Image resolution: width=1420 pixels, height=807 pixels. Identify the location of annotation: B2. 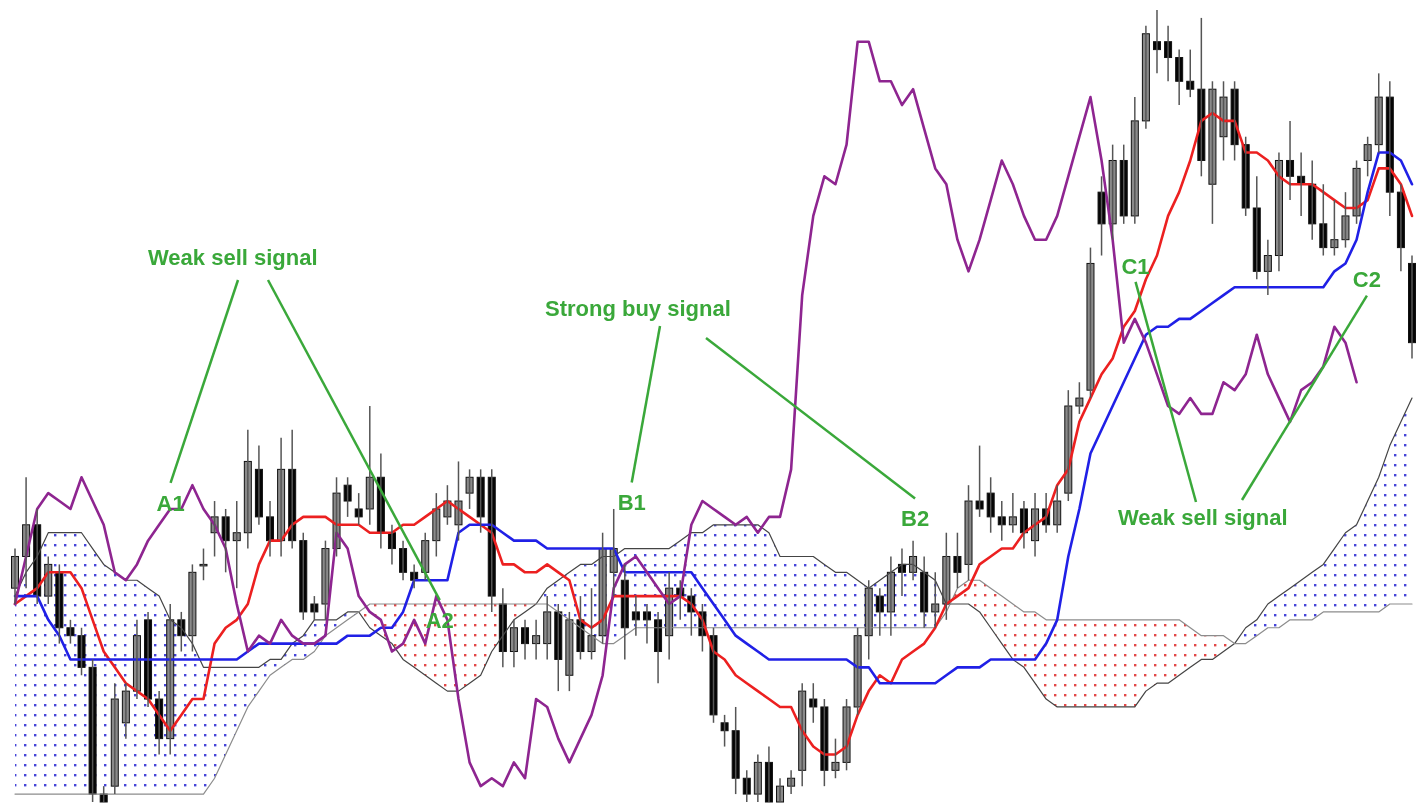
(915, 519).